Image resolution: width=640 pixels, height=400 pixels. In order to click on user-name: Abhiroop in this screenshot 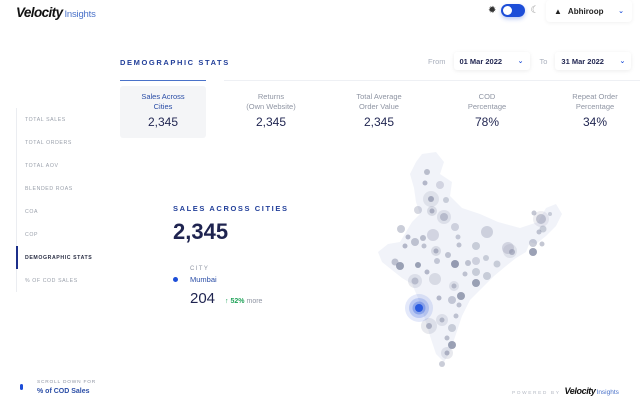, I will do `click(585, 11)`.